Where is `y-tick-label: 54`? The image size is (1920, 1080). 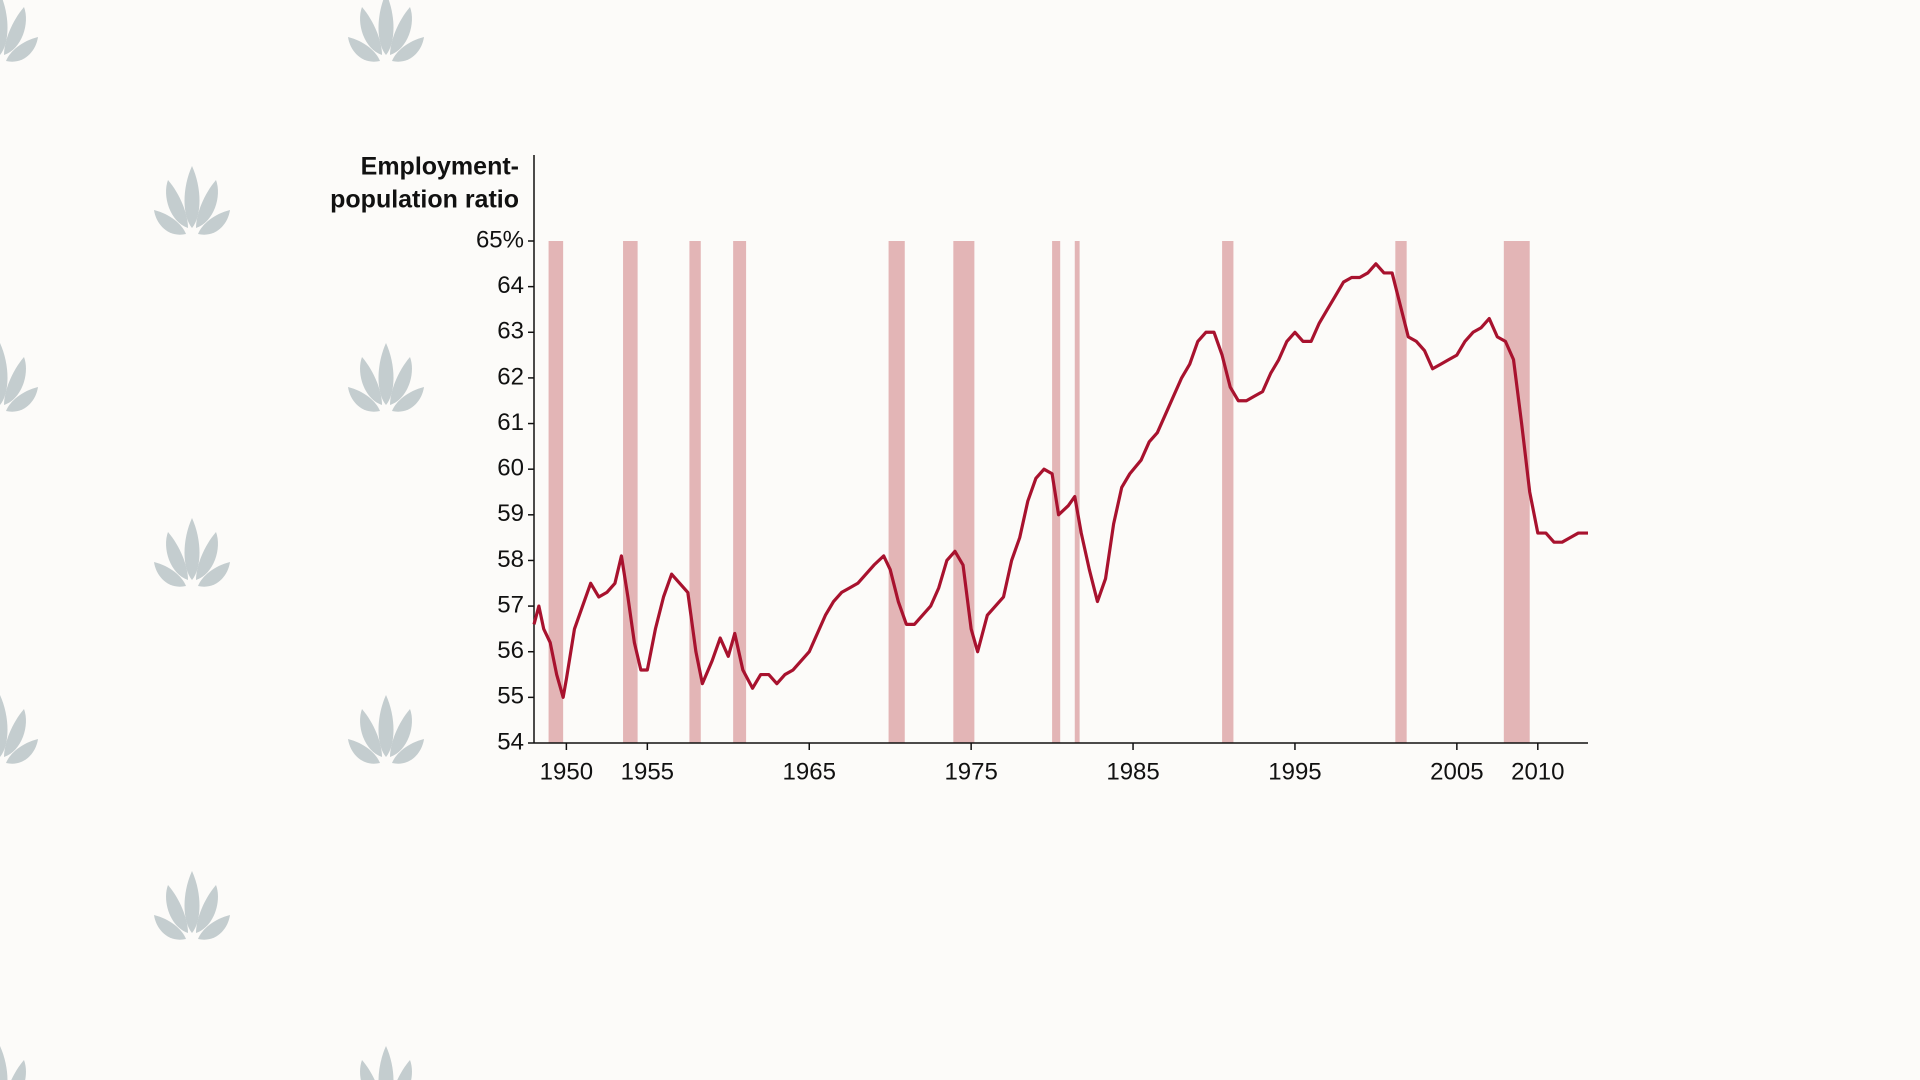
y-tick-label: 54 is located at coordinates (510, 741).